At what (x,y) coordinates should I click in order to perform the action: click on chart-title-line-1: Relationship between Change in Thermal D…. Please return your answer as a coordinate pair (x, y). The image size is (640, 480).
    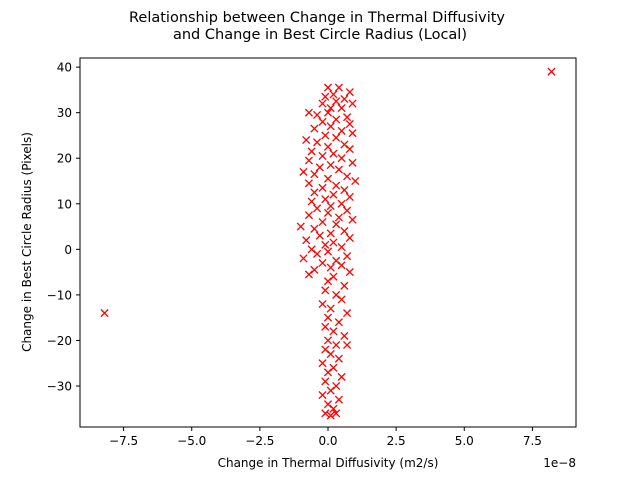
    Looking at the image, I should click on (317, 18).